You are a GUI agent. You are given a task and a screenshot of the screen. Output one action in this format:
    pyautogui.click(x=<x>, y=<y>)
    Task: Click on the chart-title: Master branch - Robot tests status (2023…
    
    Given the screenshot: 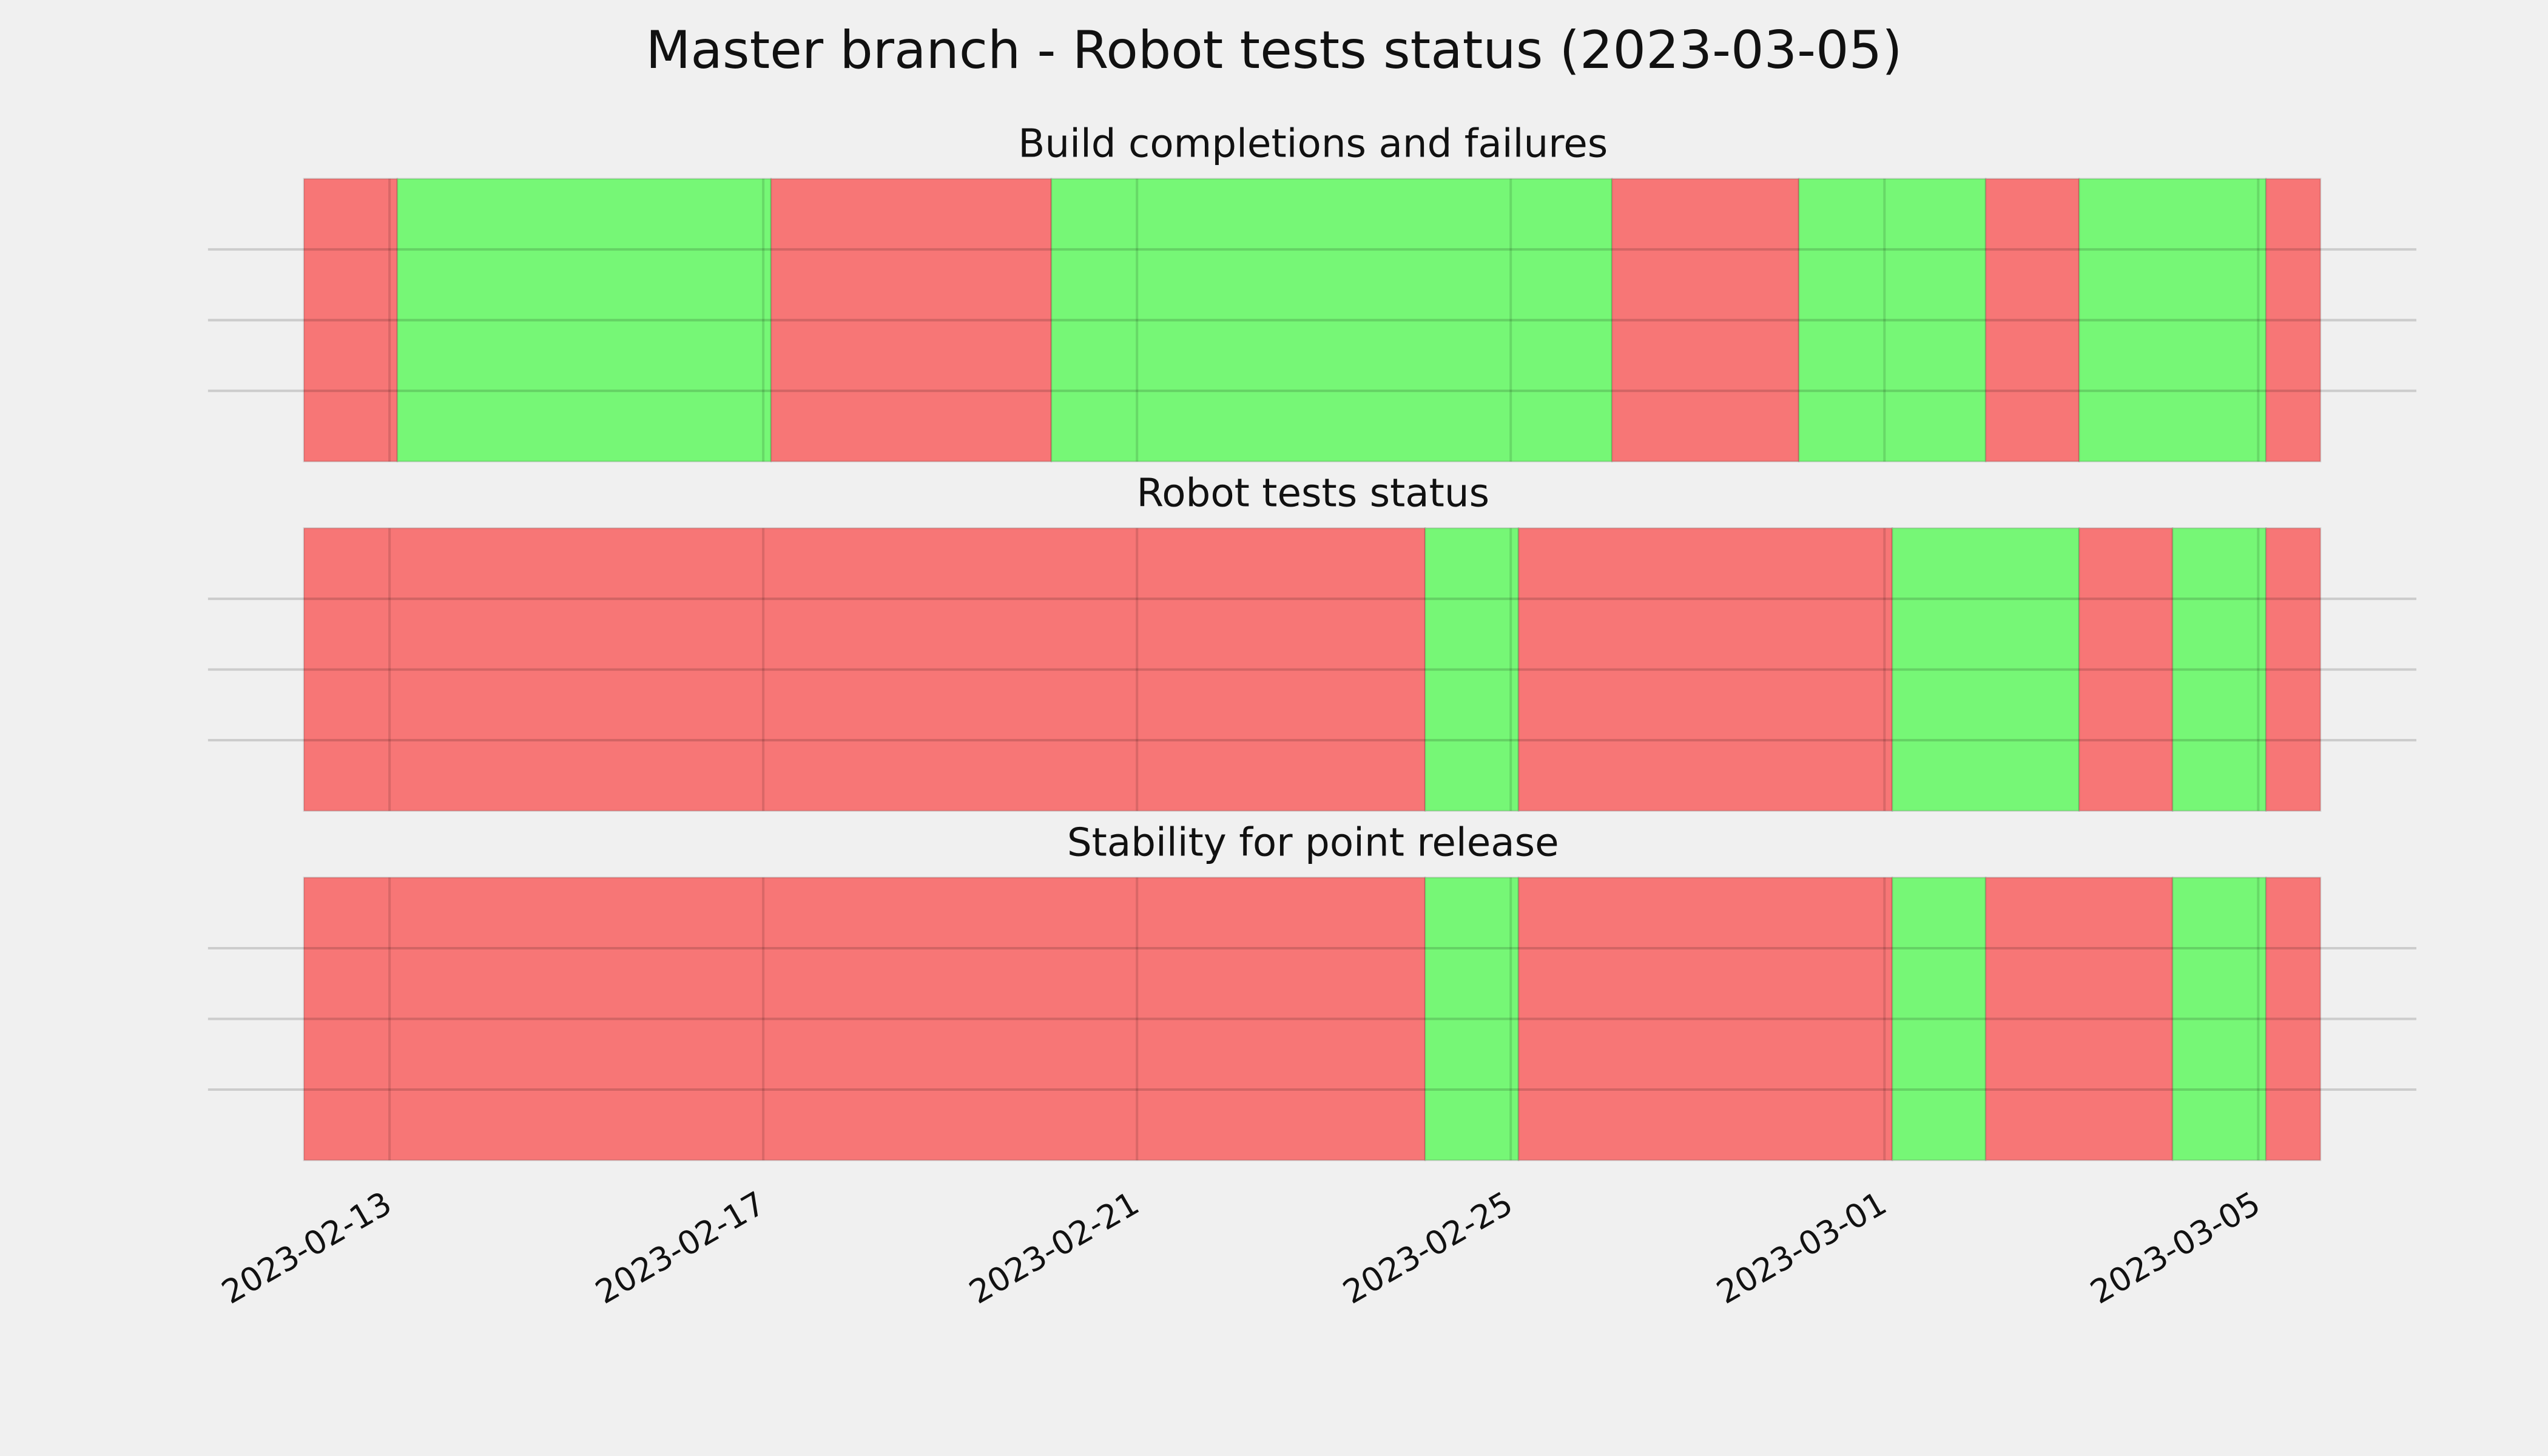 What is the action you would take?
    pyautogui.click(x=1273, y=50)
    